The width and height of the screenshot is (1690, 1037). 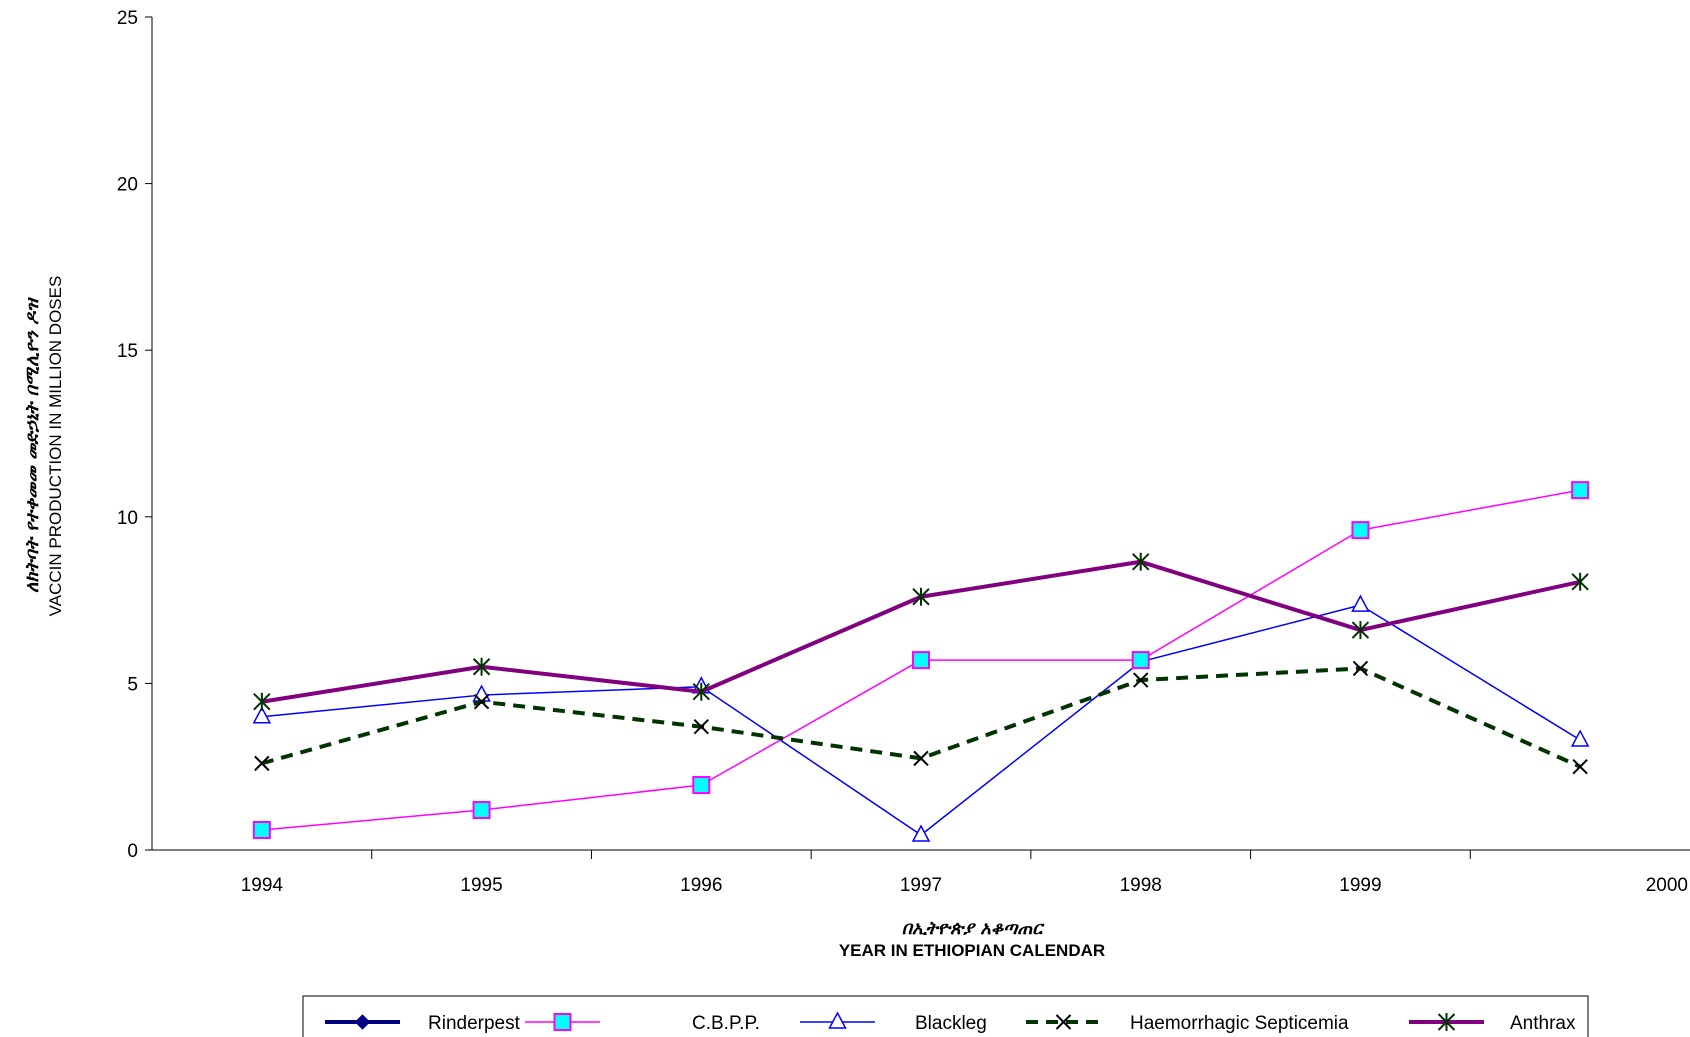 What do you see at coordinates (474, 1023) in the screenshot?
I see `legend-label: Rinderpest` at bounding box center [474, 1023].